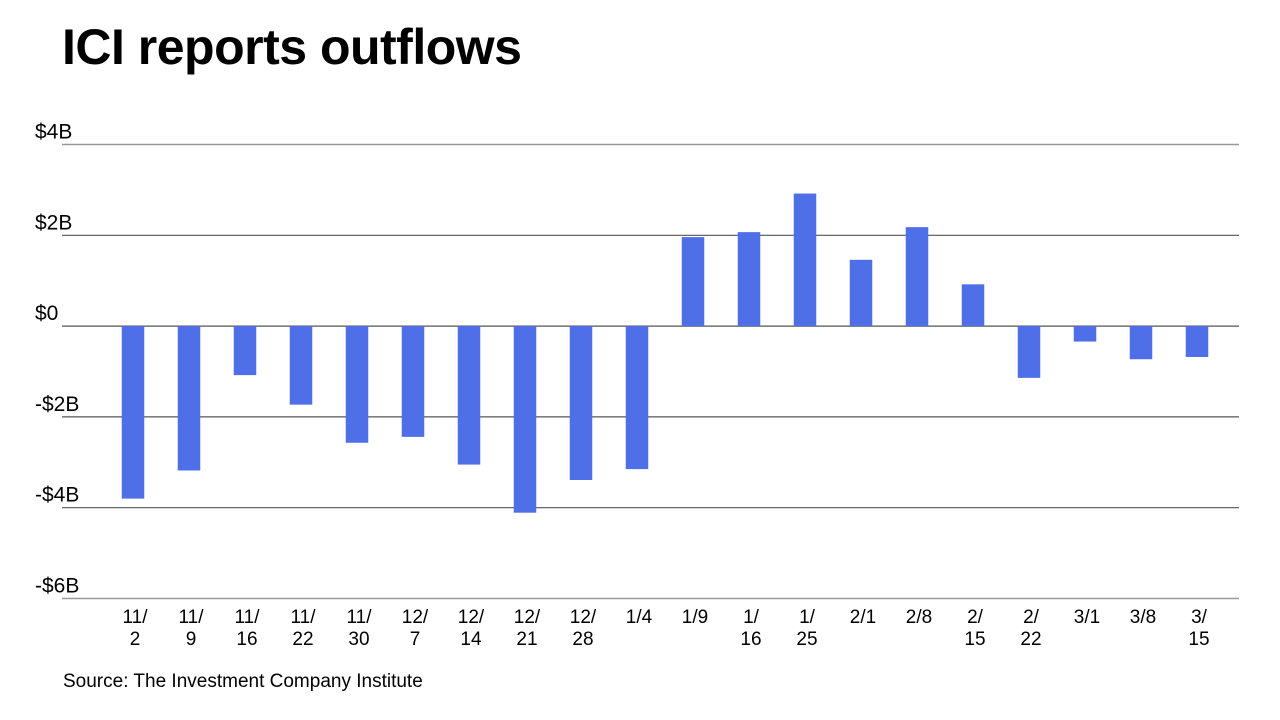 The width and height of the screenshot is (1280, 720). I want to click on y-tick-label: $4B, so click(53, 132).